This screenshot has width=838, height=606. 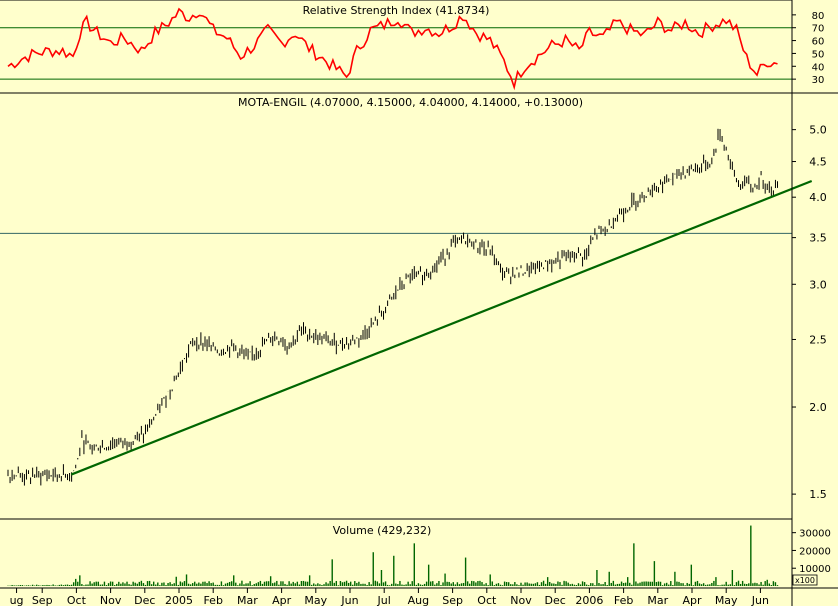 I want to click on price-tick-label: 1.5, so click(x=818, y=494).